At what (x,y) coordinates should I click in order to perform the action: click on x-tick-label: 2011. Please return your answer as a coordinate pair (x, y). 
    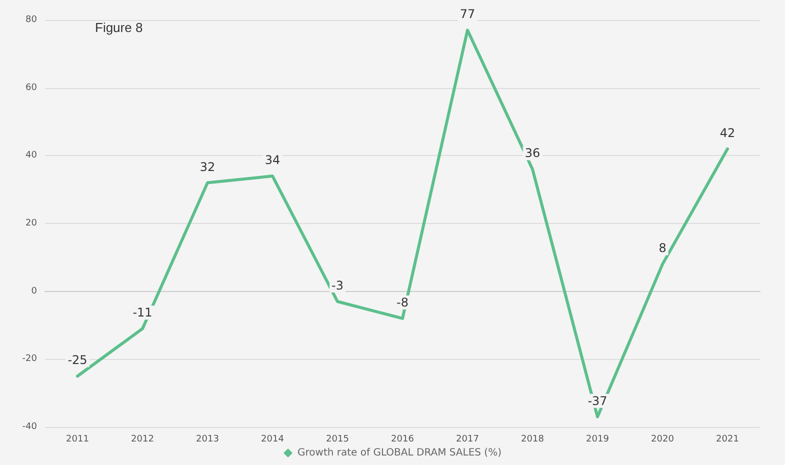
    Looking at the image, I should click on (77, 439).